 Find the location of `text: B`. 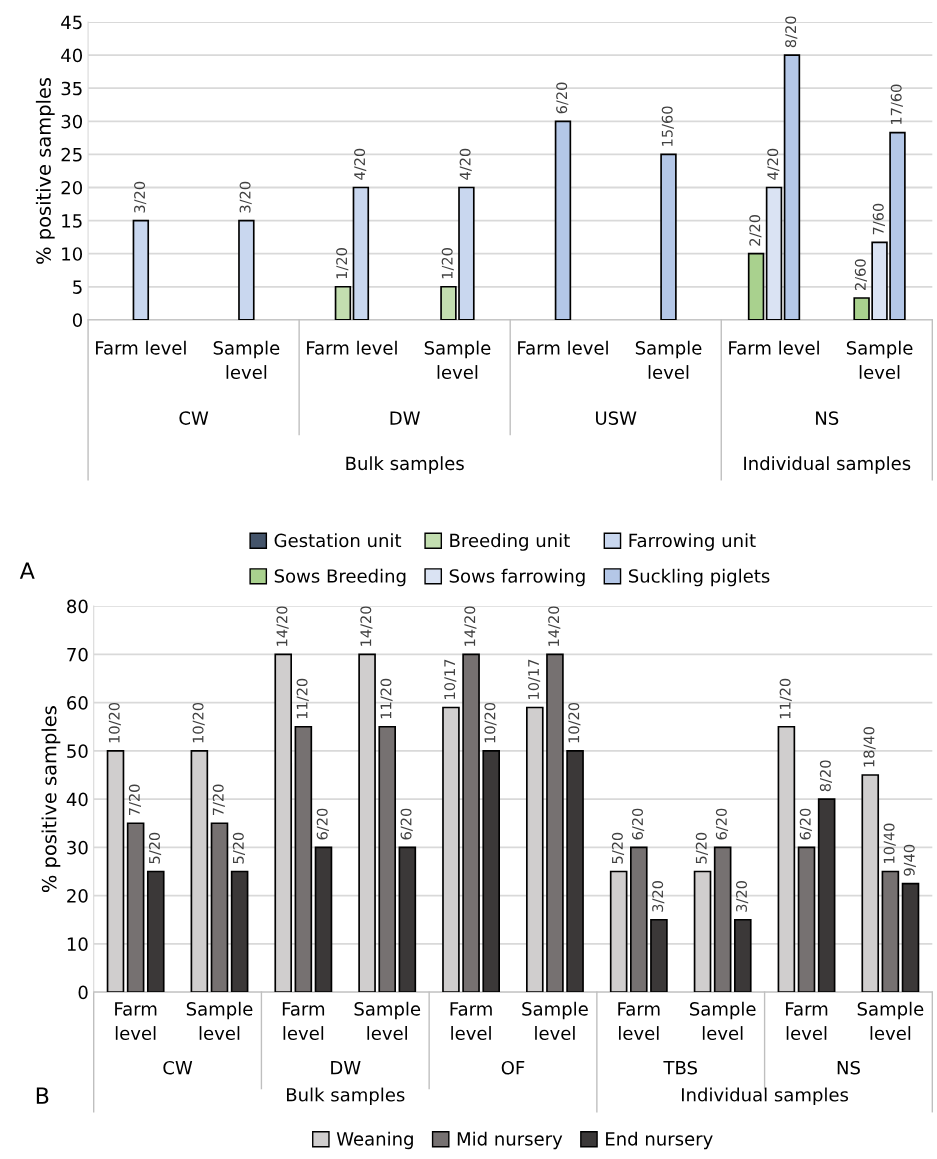

text: B is located at coordinates (42, 1095).